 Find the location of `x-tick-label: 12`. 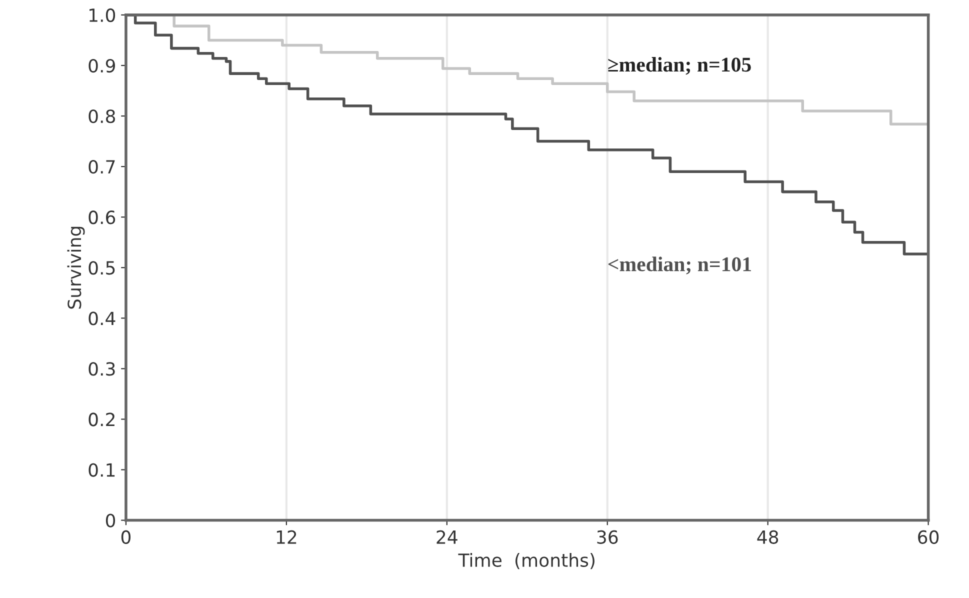

x-tick-label: 12 is located at coordinates (286, 537).